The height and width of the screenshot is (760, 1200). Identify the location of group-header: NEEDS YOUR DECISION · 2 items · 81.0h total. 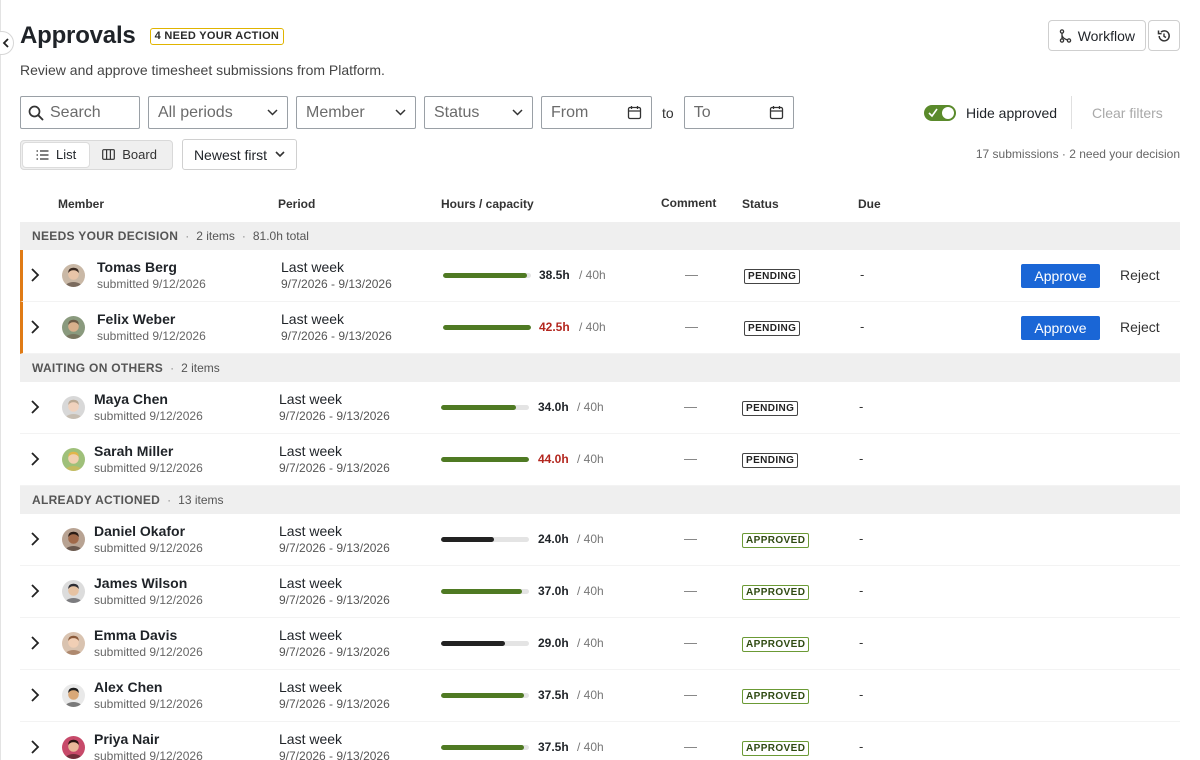
(600, 236).